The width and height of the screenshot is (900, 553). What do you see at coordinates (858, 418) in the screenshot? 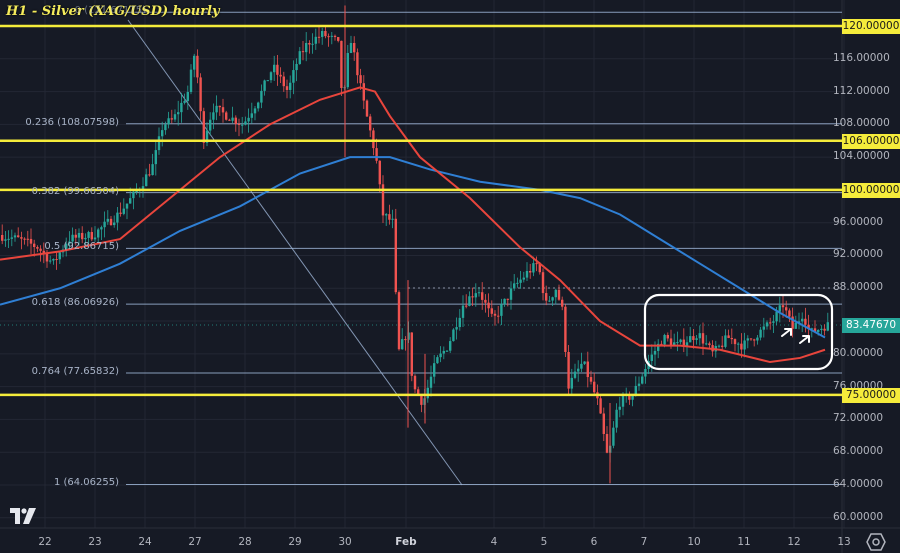
I see `price-axis-label: 72.00000` at bounding box center [858, 418].